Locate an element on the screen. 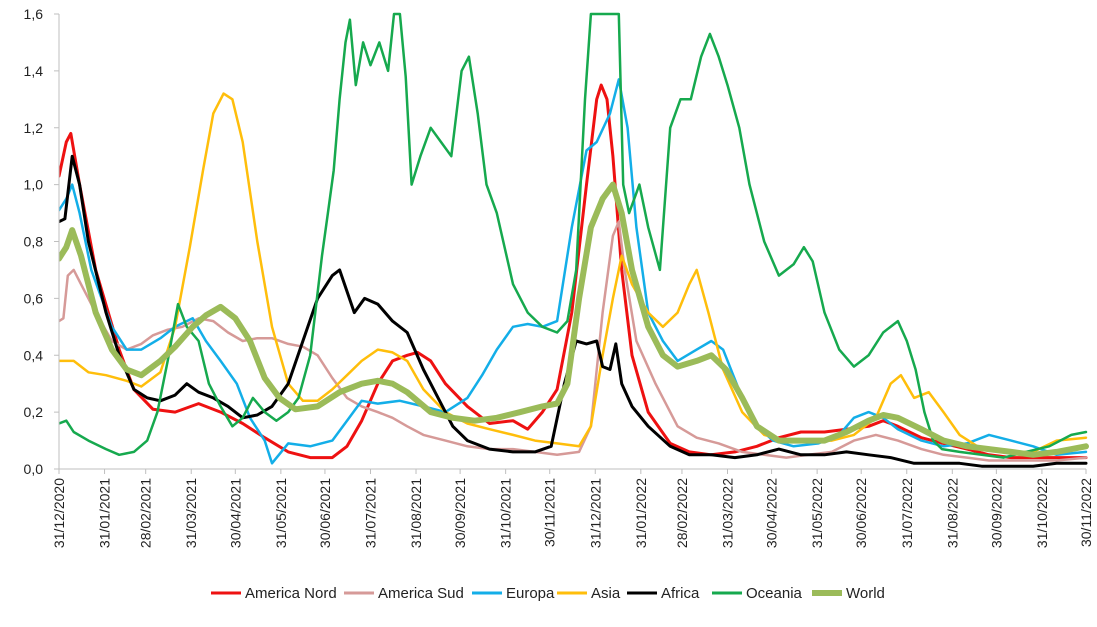 This screenshot has height=627, width=1097. x-tick-label: 30/11/2022 is located at coordinates (1086, 512).